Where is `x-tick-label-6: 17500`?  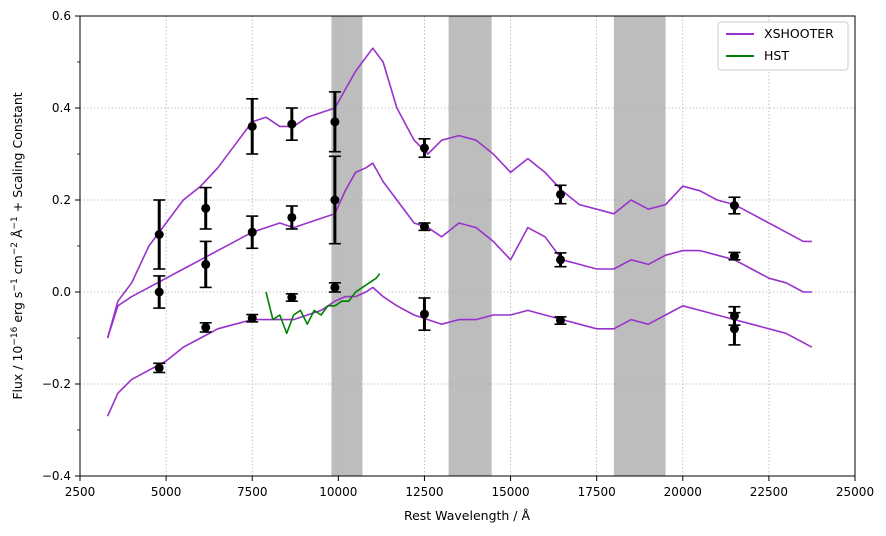
x-tick-label-6: 17500 is located at coordinates (597, 492).